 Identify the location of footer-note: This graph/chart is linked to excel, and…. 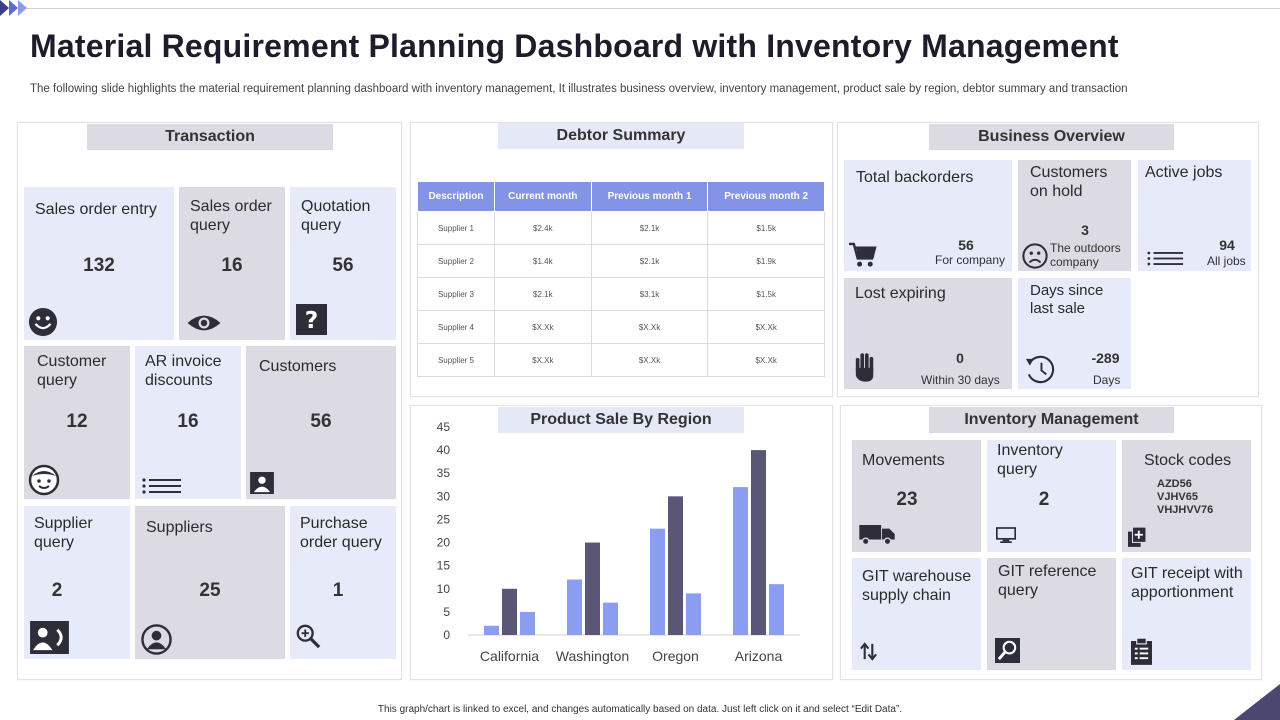
(640, 709).